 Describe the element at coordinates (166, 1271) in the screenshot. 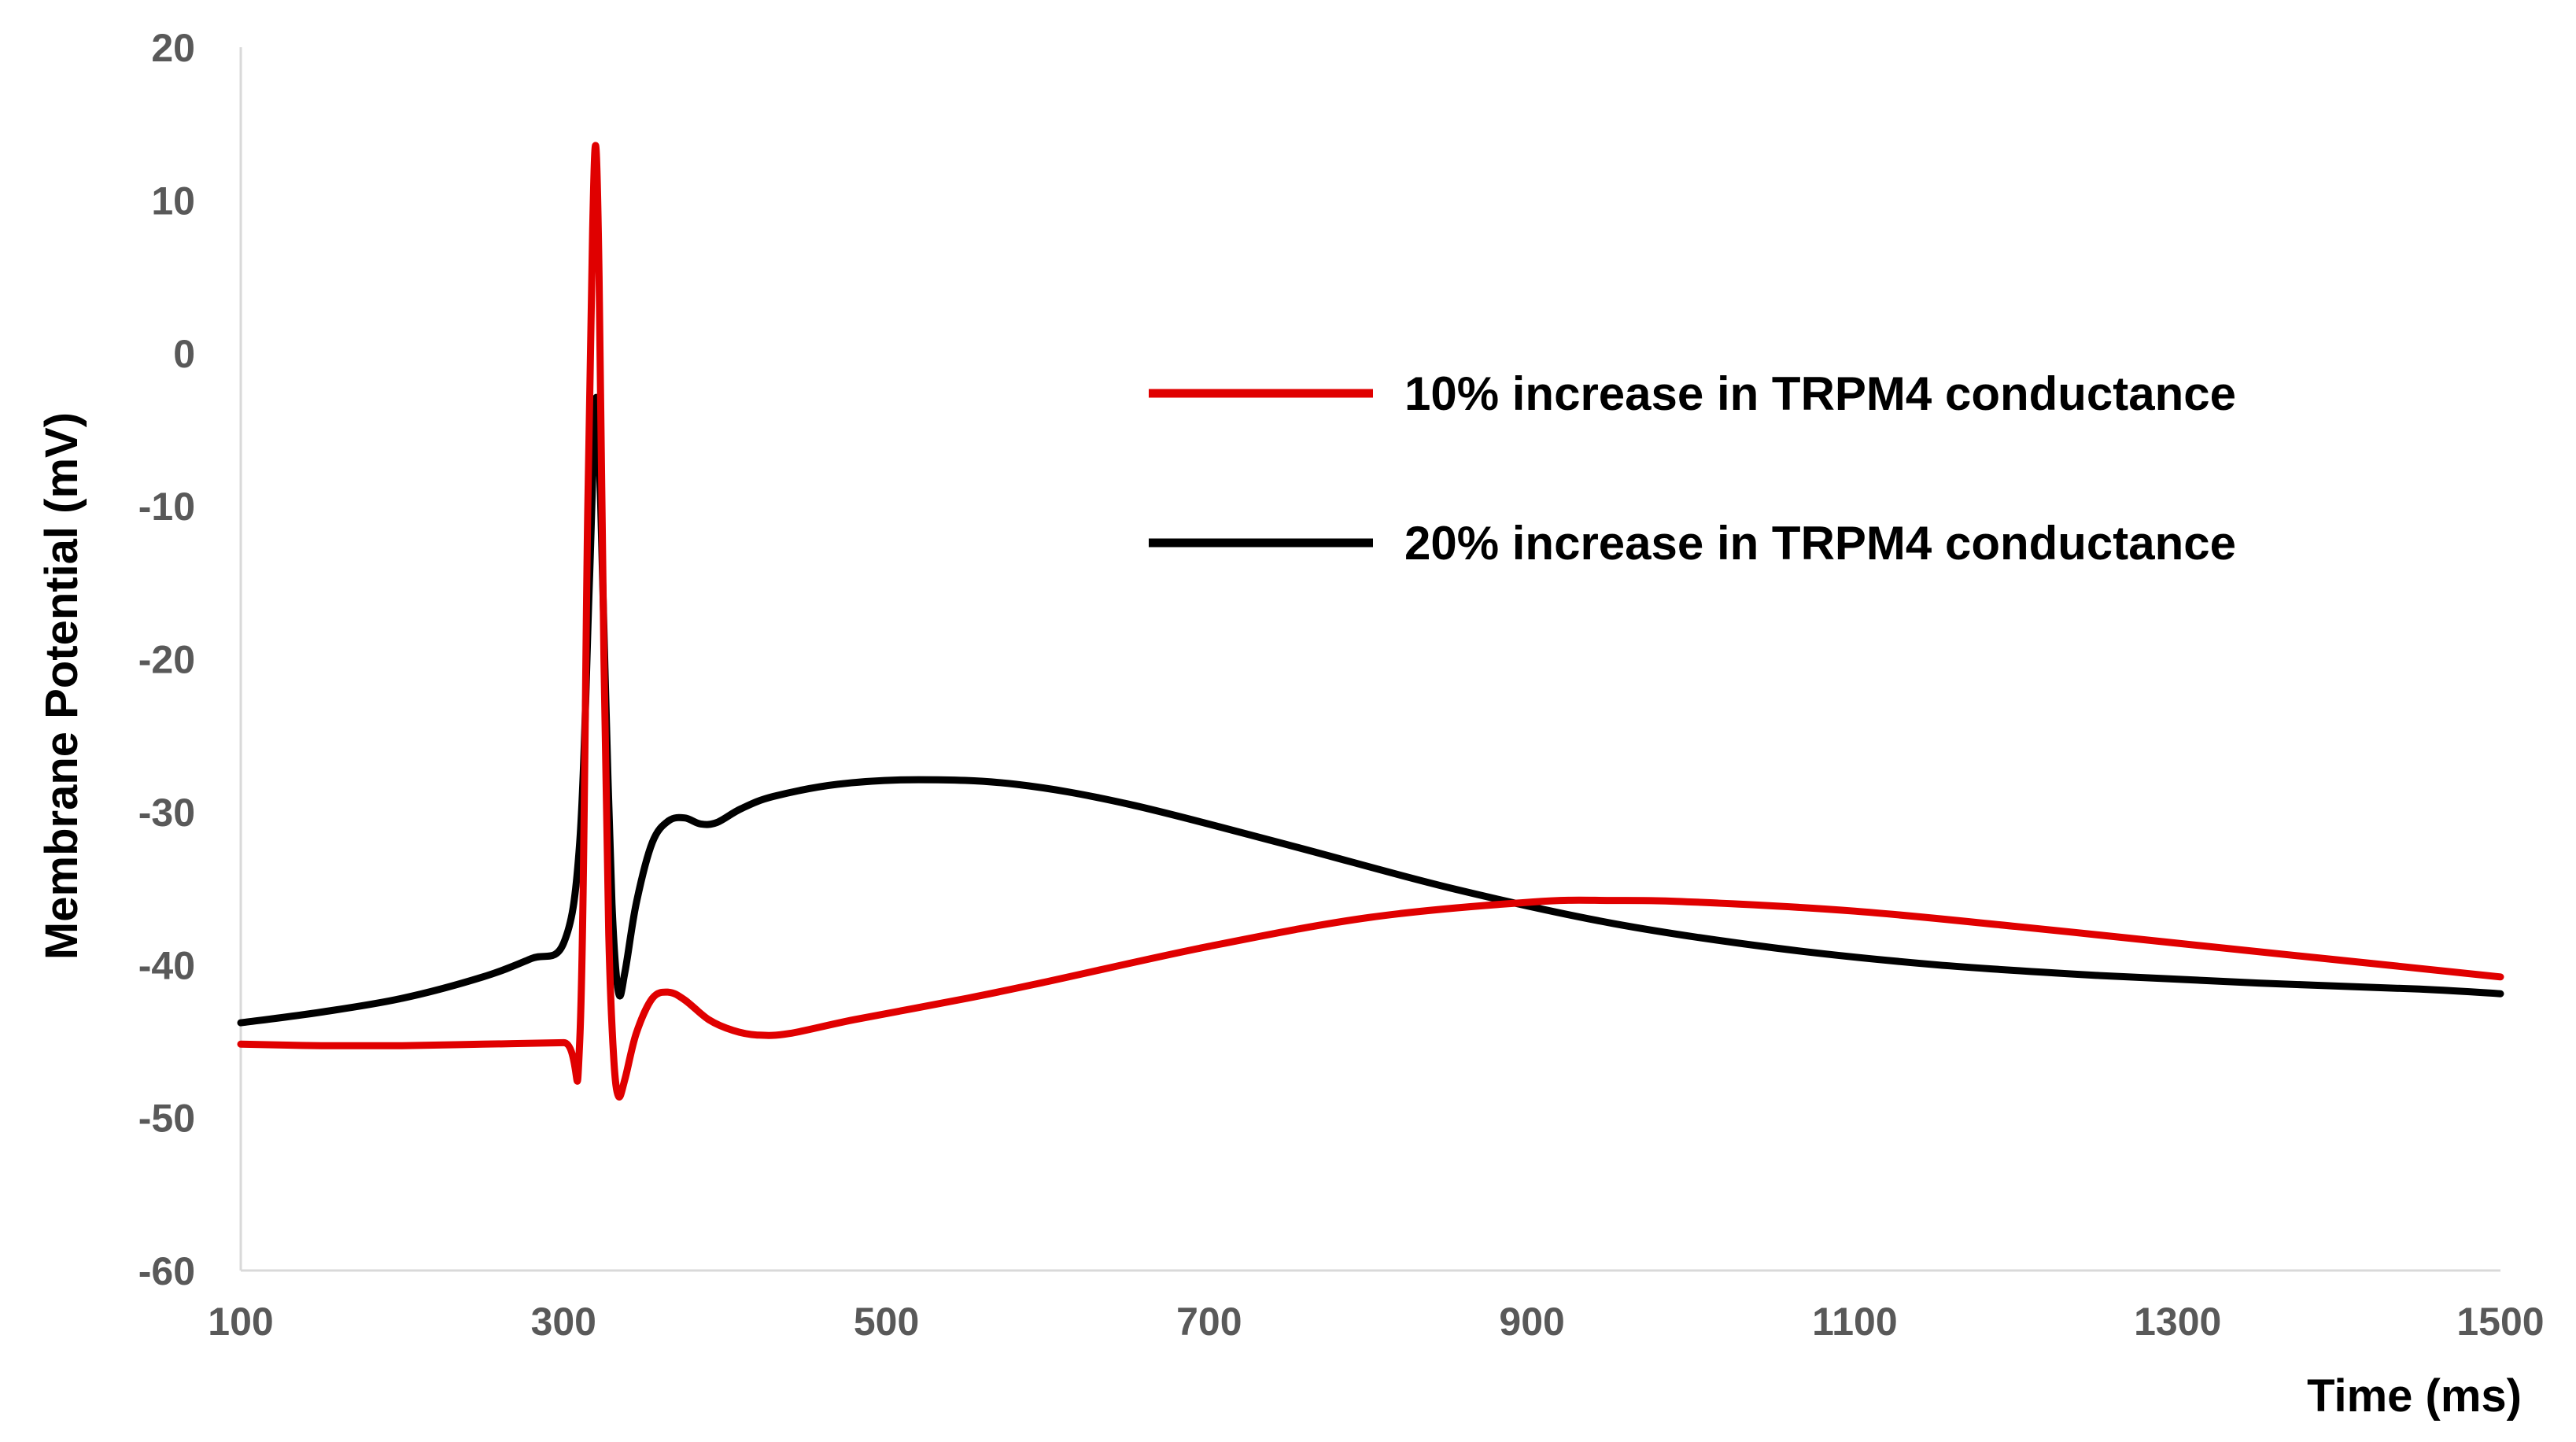

I see `y-tick-label: -60` at that location.